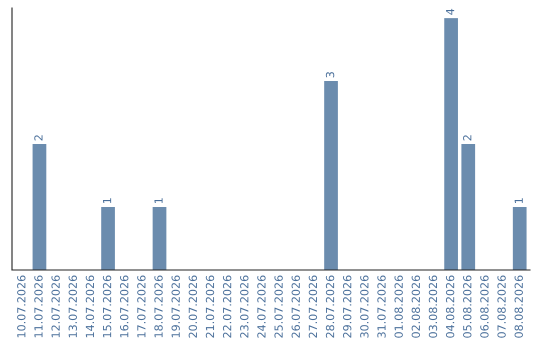  I want to click on x-tick-label: 23.07.2026, so click(244, 307).